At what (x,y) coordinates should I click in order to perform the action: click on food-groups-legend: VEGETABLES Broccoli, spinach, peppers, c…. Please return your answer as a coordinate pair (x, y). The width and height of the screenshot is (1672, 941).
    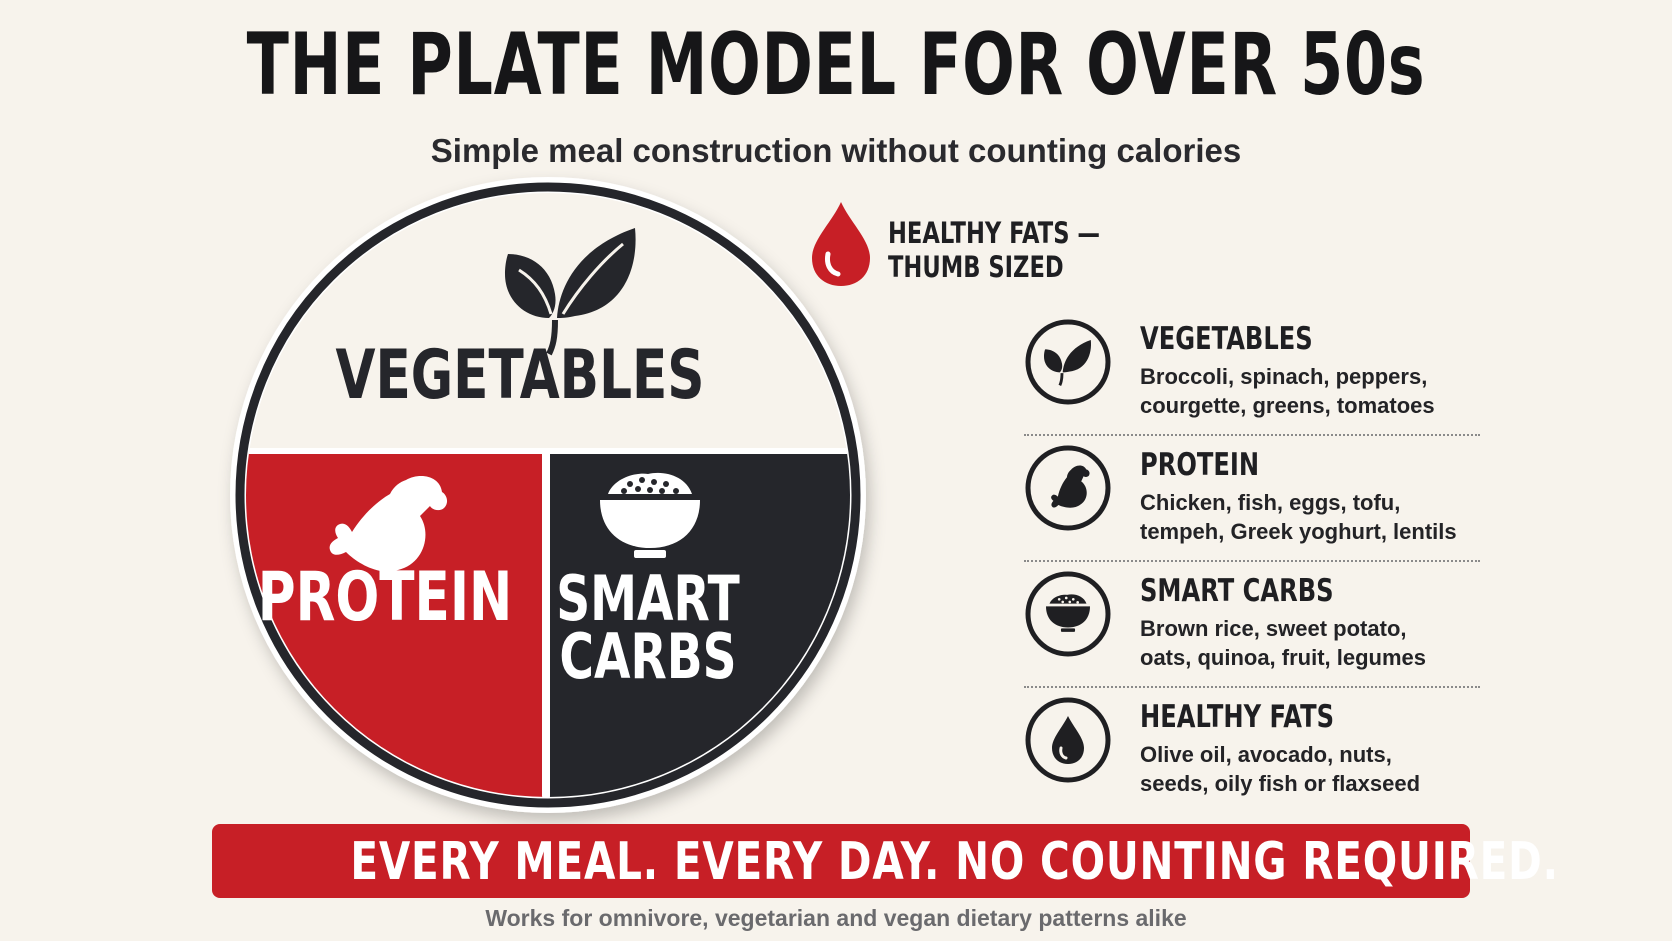
    Looking at the image, I should click on (1250, 570).